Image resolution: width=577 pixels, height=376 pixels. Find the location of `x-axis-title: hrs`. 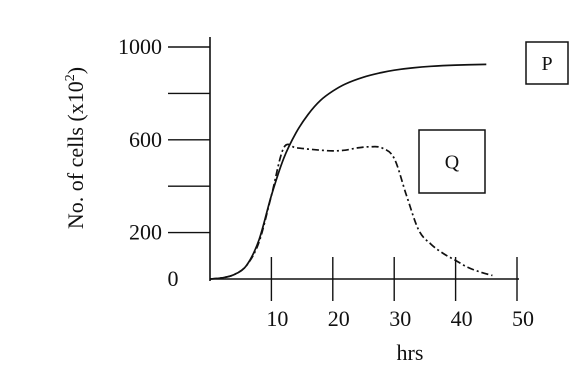

x-axis-title: hrs is located at coordinates (410, 352).